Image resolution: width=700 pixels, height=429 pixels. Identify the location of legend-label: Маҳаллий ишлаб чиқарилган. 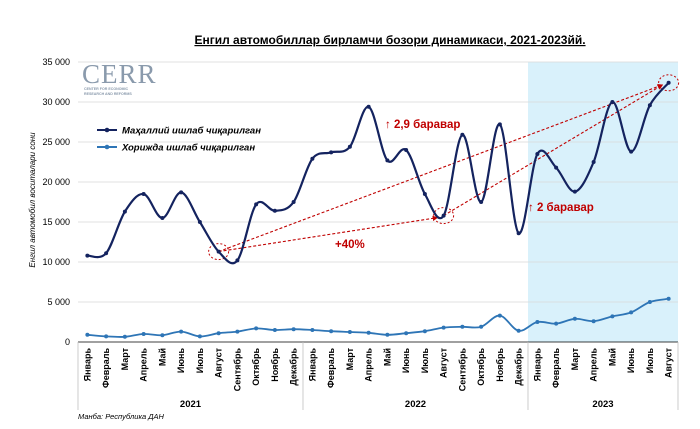
(191, 131).